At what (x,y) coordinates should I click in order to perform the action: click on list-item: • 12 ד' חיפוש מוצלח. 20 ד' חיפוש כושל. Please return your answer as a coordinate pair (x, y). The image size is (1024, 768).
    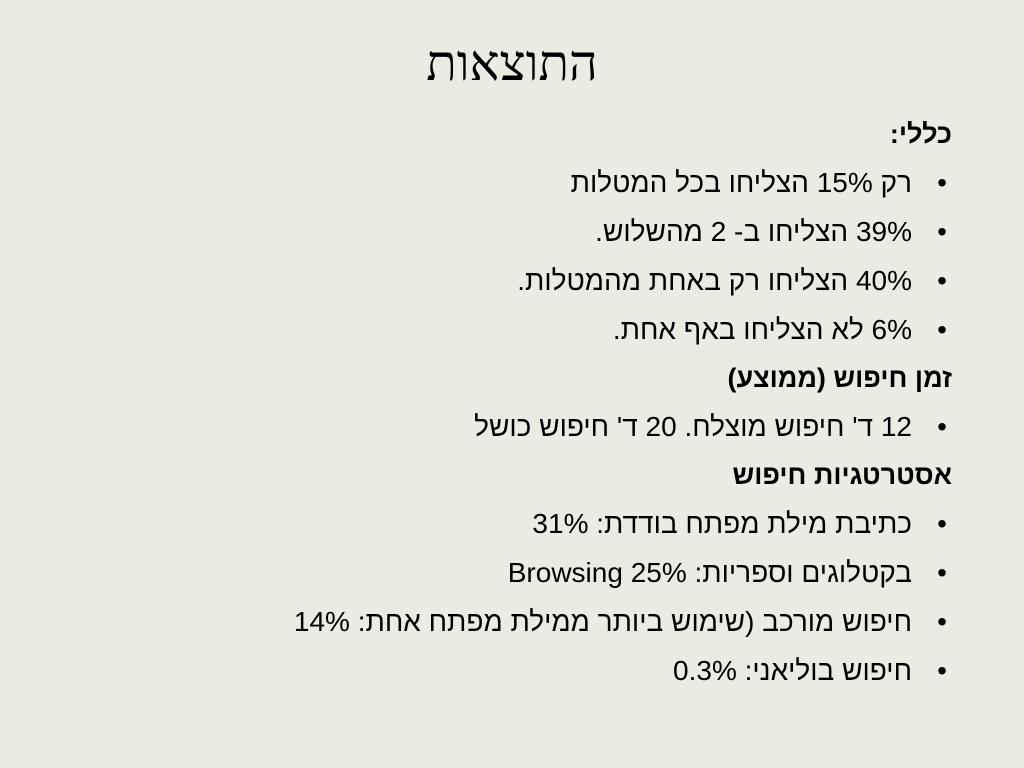
    Looking at the image, I should click on (522, 426).